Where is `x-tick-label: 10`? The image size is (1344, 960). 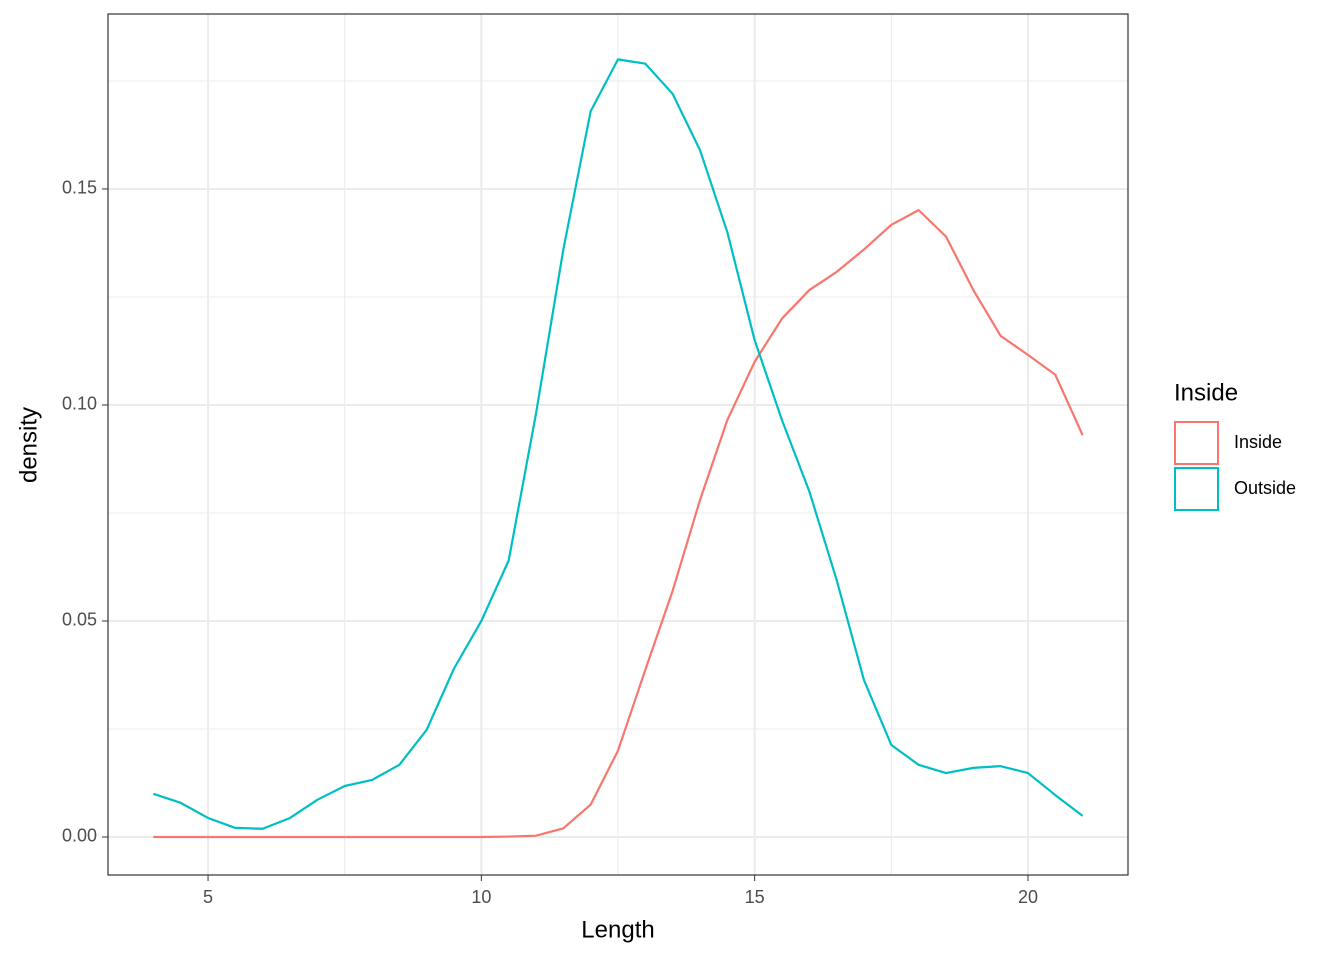 x-tick-label: 10 is located at coordinates (481, 897).